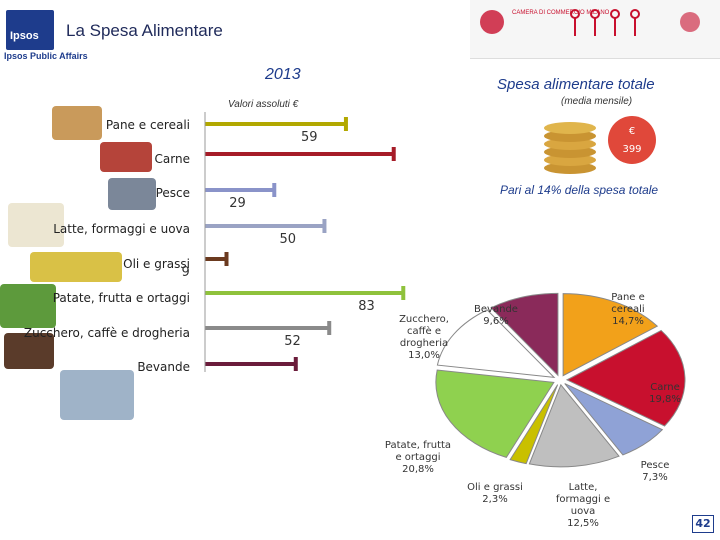 Image resolution: width=720 pixels, height=540 pixels. What do you see at coordinates (597, 101) in the screenshot?
I see `pie-chart-subtitle: (media mensile)` at bounding box center [597, 101].